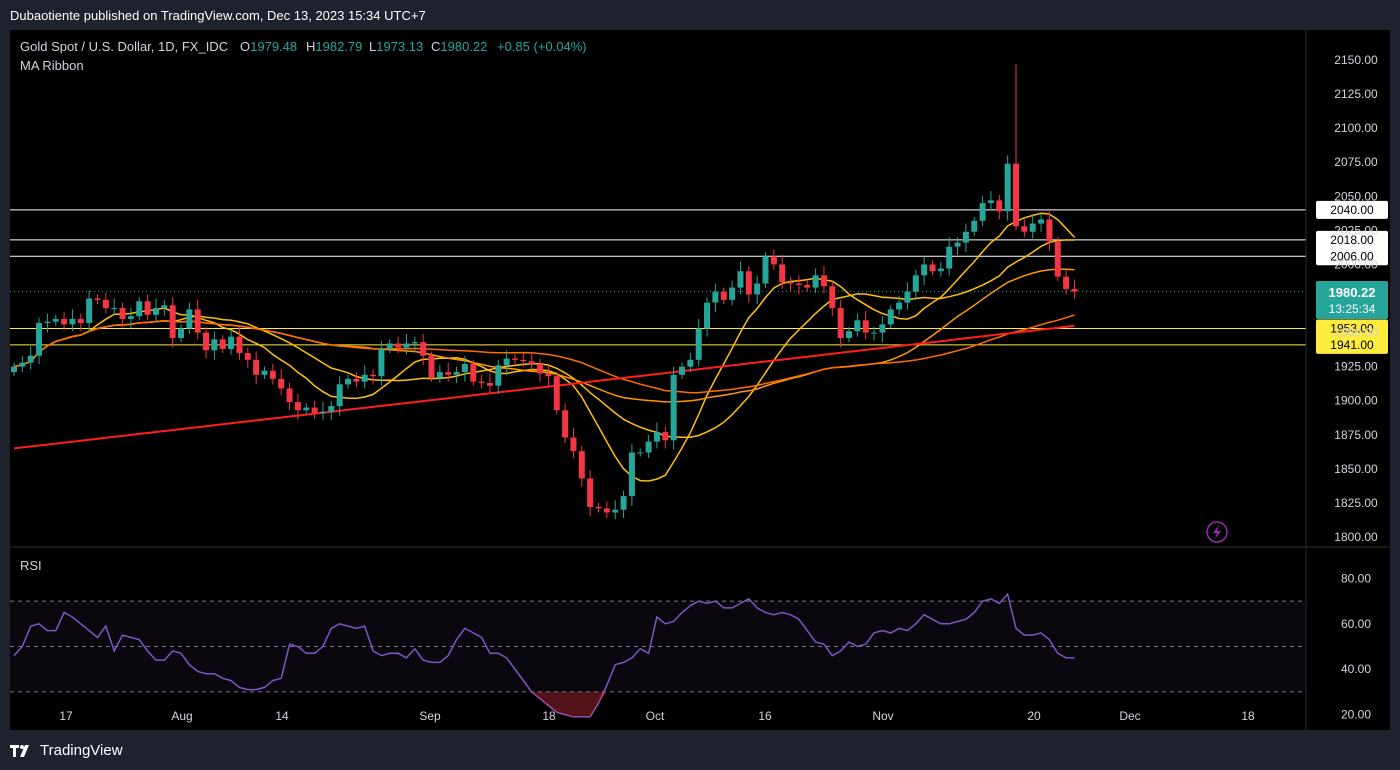  I want to click on rsi-label: RSI, so click(31, 565).